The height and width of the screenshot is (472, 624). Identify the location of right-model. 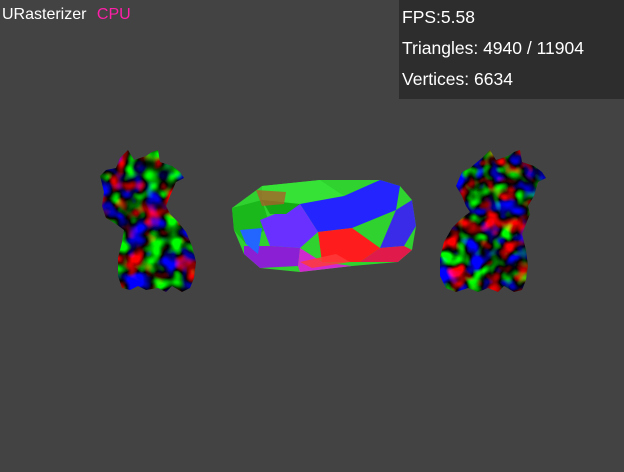
(493, 221).